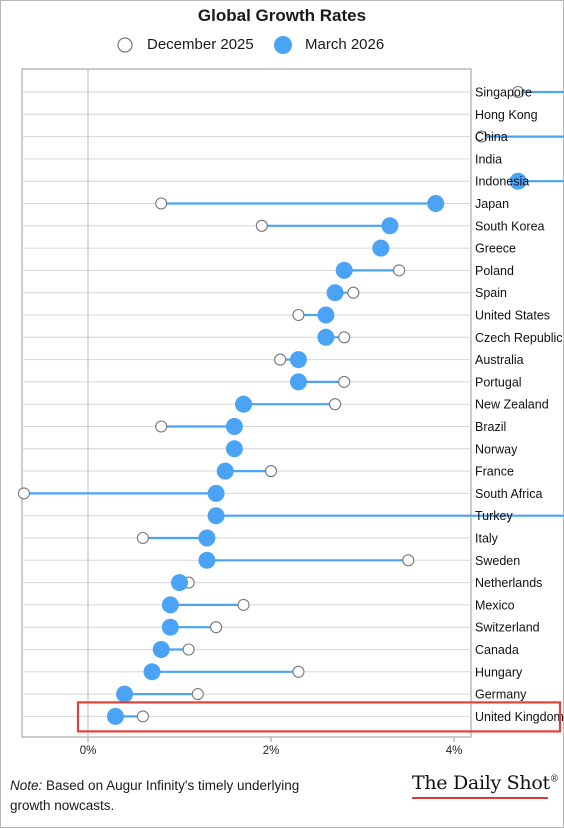 This screenshot has height=828, width=564. Describe the element at coordinates (319, 717) in the screenshot. I see `highlight-box-united-kingdom` at that location.